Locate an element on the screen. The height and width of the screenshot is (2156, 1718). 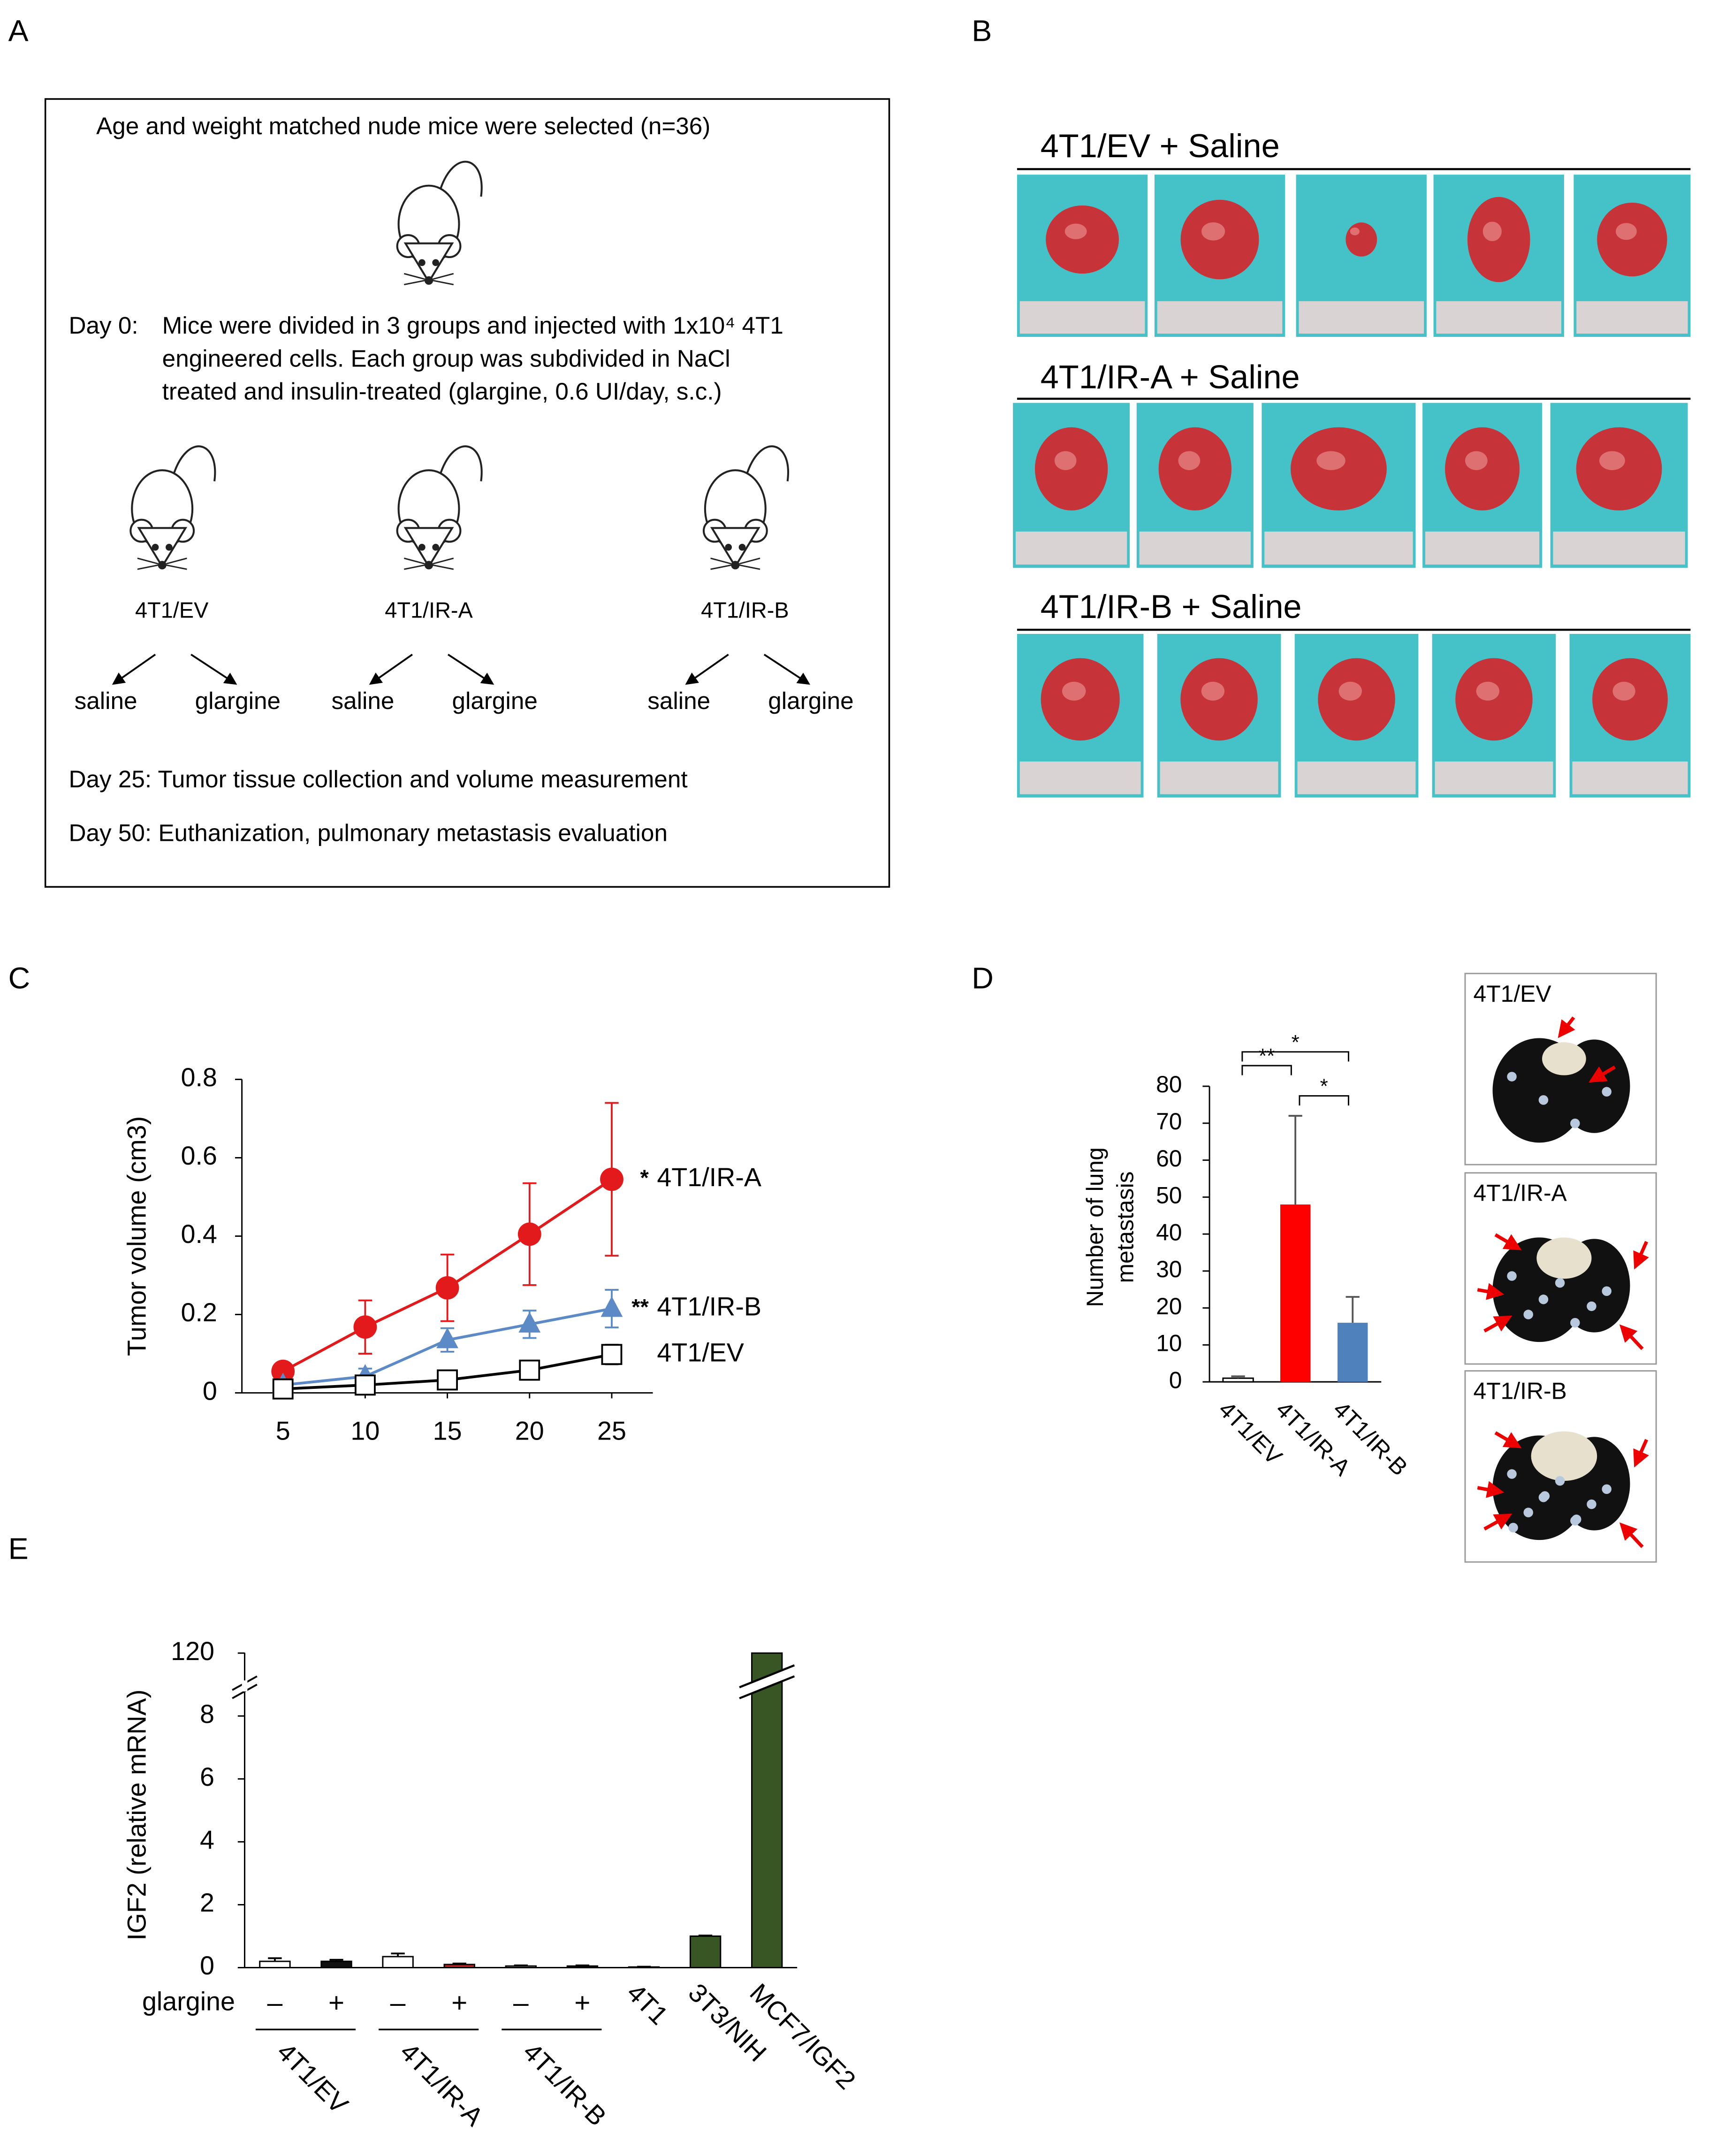
x-tick-label: 5 is located at coordinates (283, 1430).